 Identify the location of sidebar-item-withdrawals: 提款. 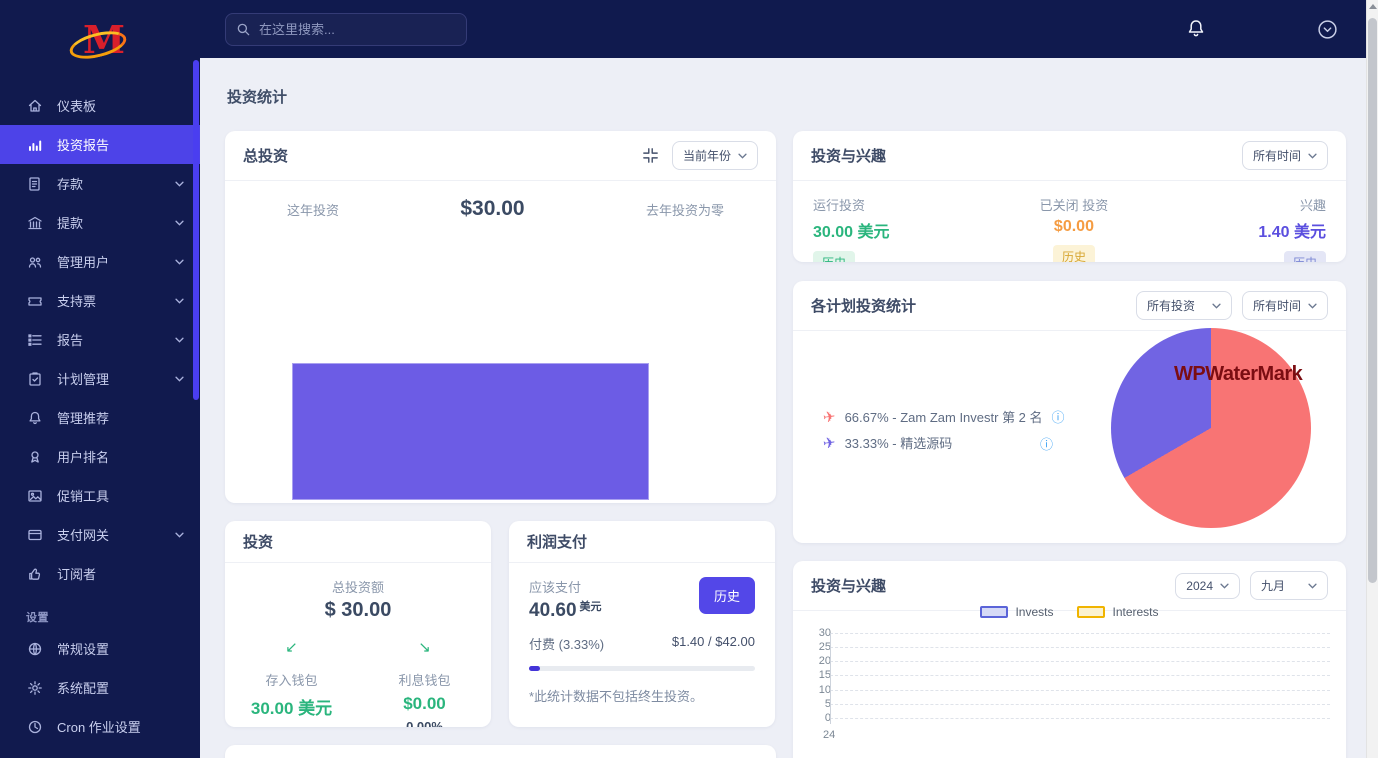
(100, 222).